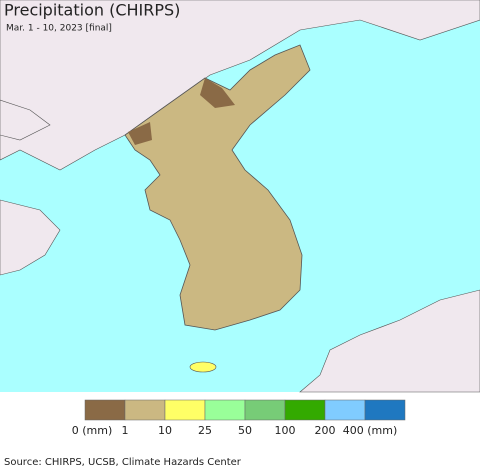 Image resolution: width=480 pixels, height=470 pixels. Describe the element at coordinates (59, 29) in the screenshot. I see `subtitle: Mar. 1 - 10, 2023 [final]` at that location.